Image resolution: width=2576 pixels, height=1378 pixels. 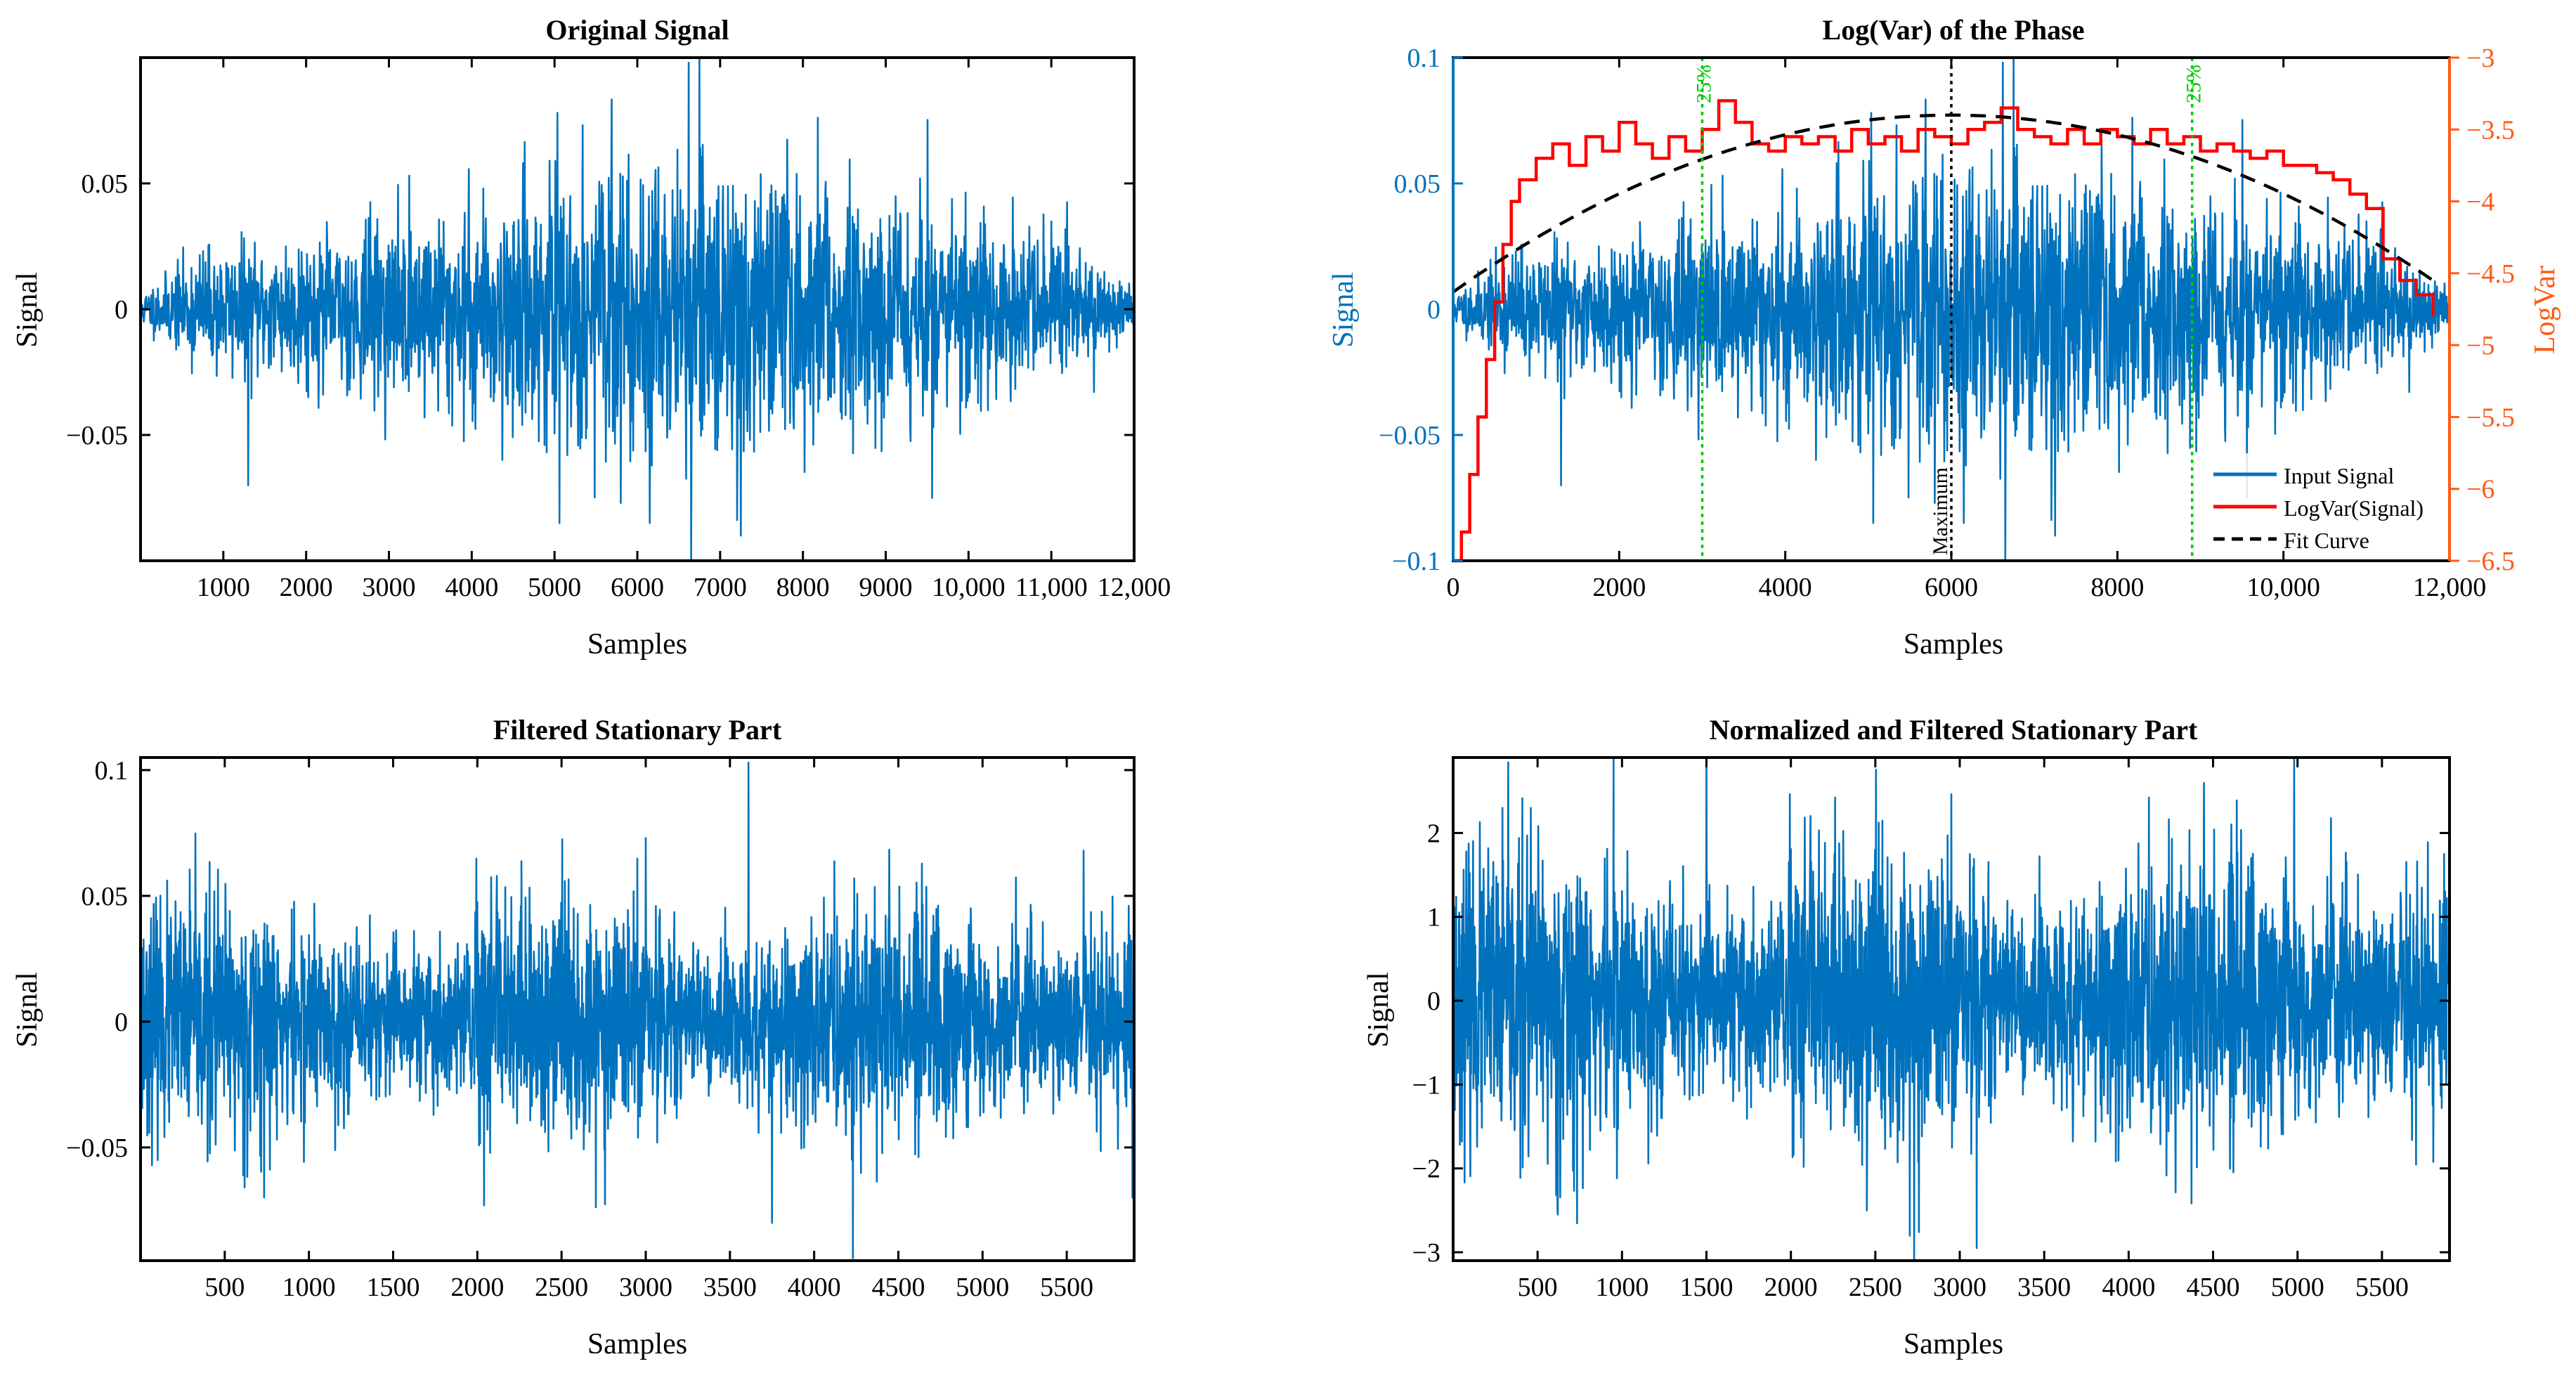 I want to click on y-tick-label-right: −4.5, so click(x=2490, y=274).